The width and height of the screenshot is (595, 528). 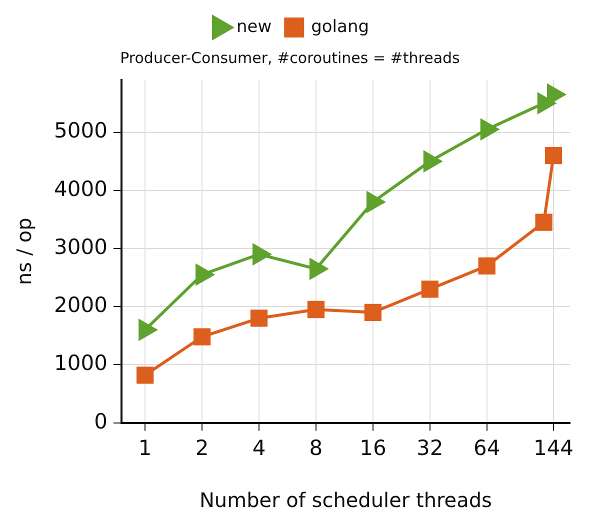 What do you see at coordinates (202, 448) in the screenshot?
I see `x-tick-label: 2` at bounding box center [202, 448].